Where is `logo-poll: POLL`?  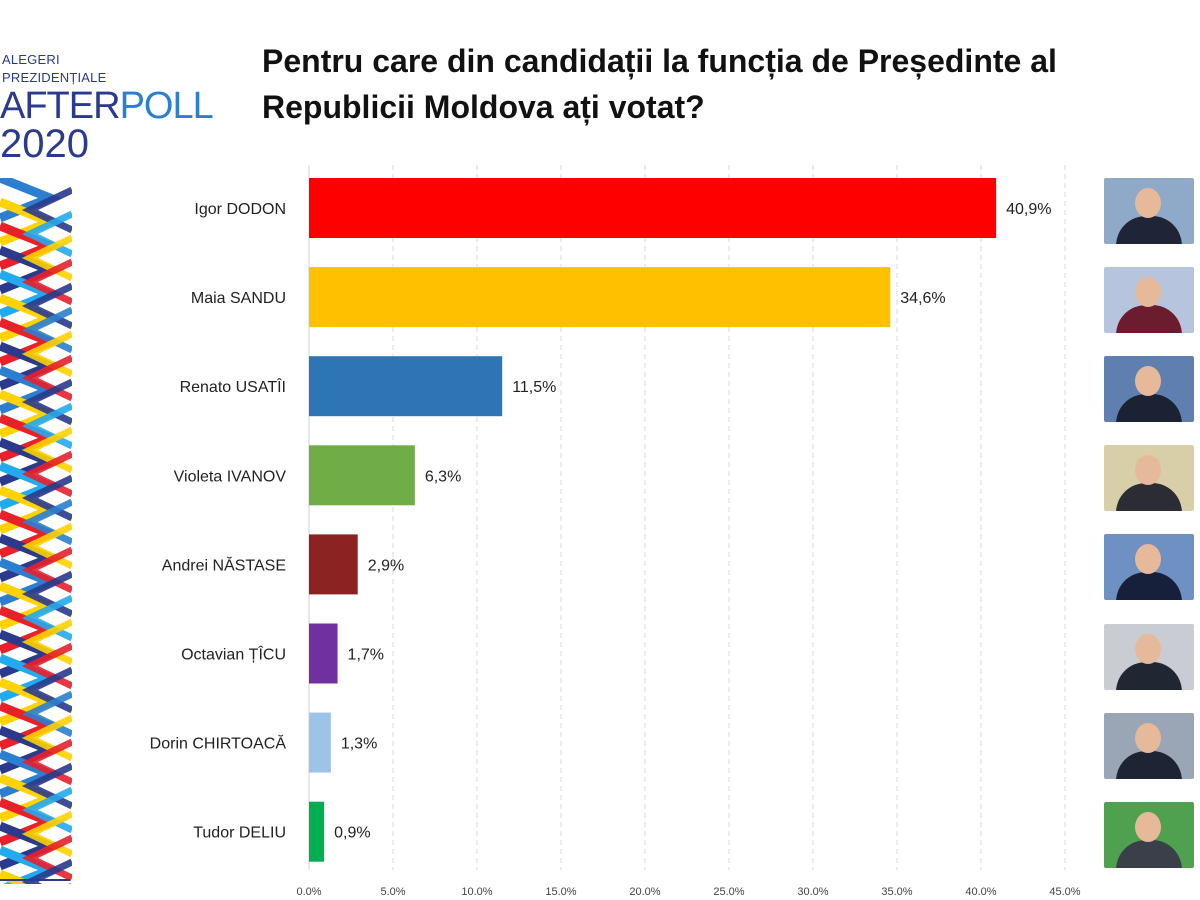
logo-poll: POLL is located at coordinates (166, 106).